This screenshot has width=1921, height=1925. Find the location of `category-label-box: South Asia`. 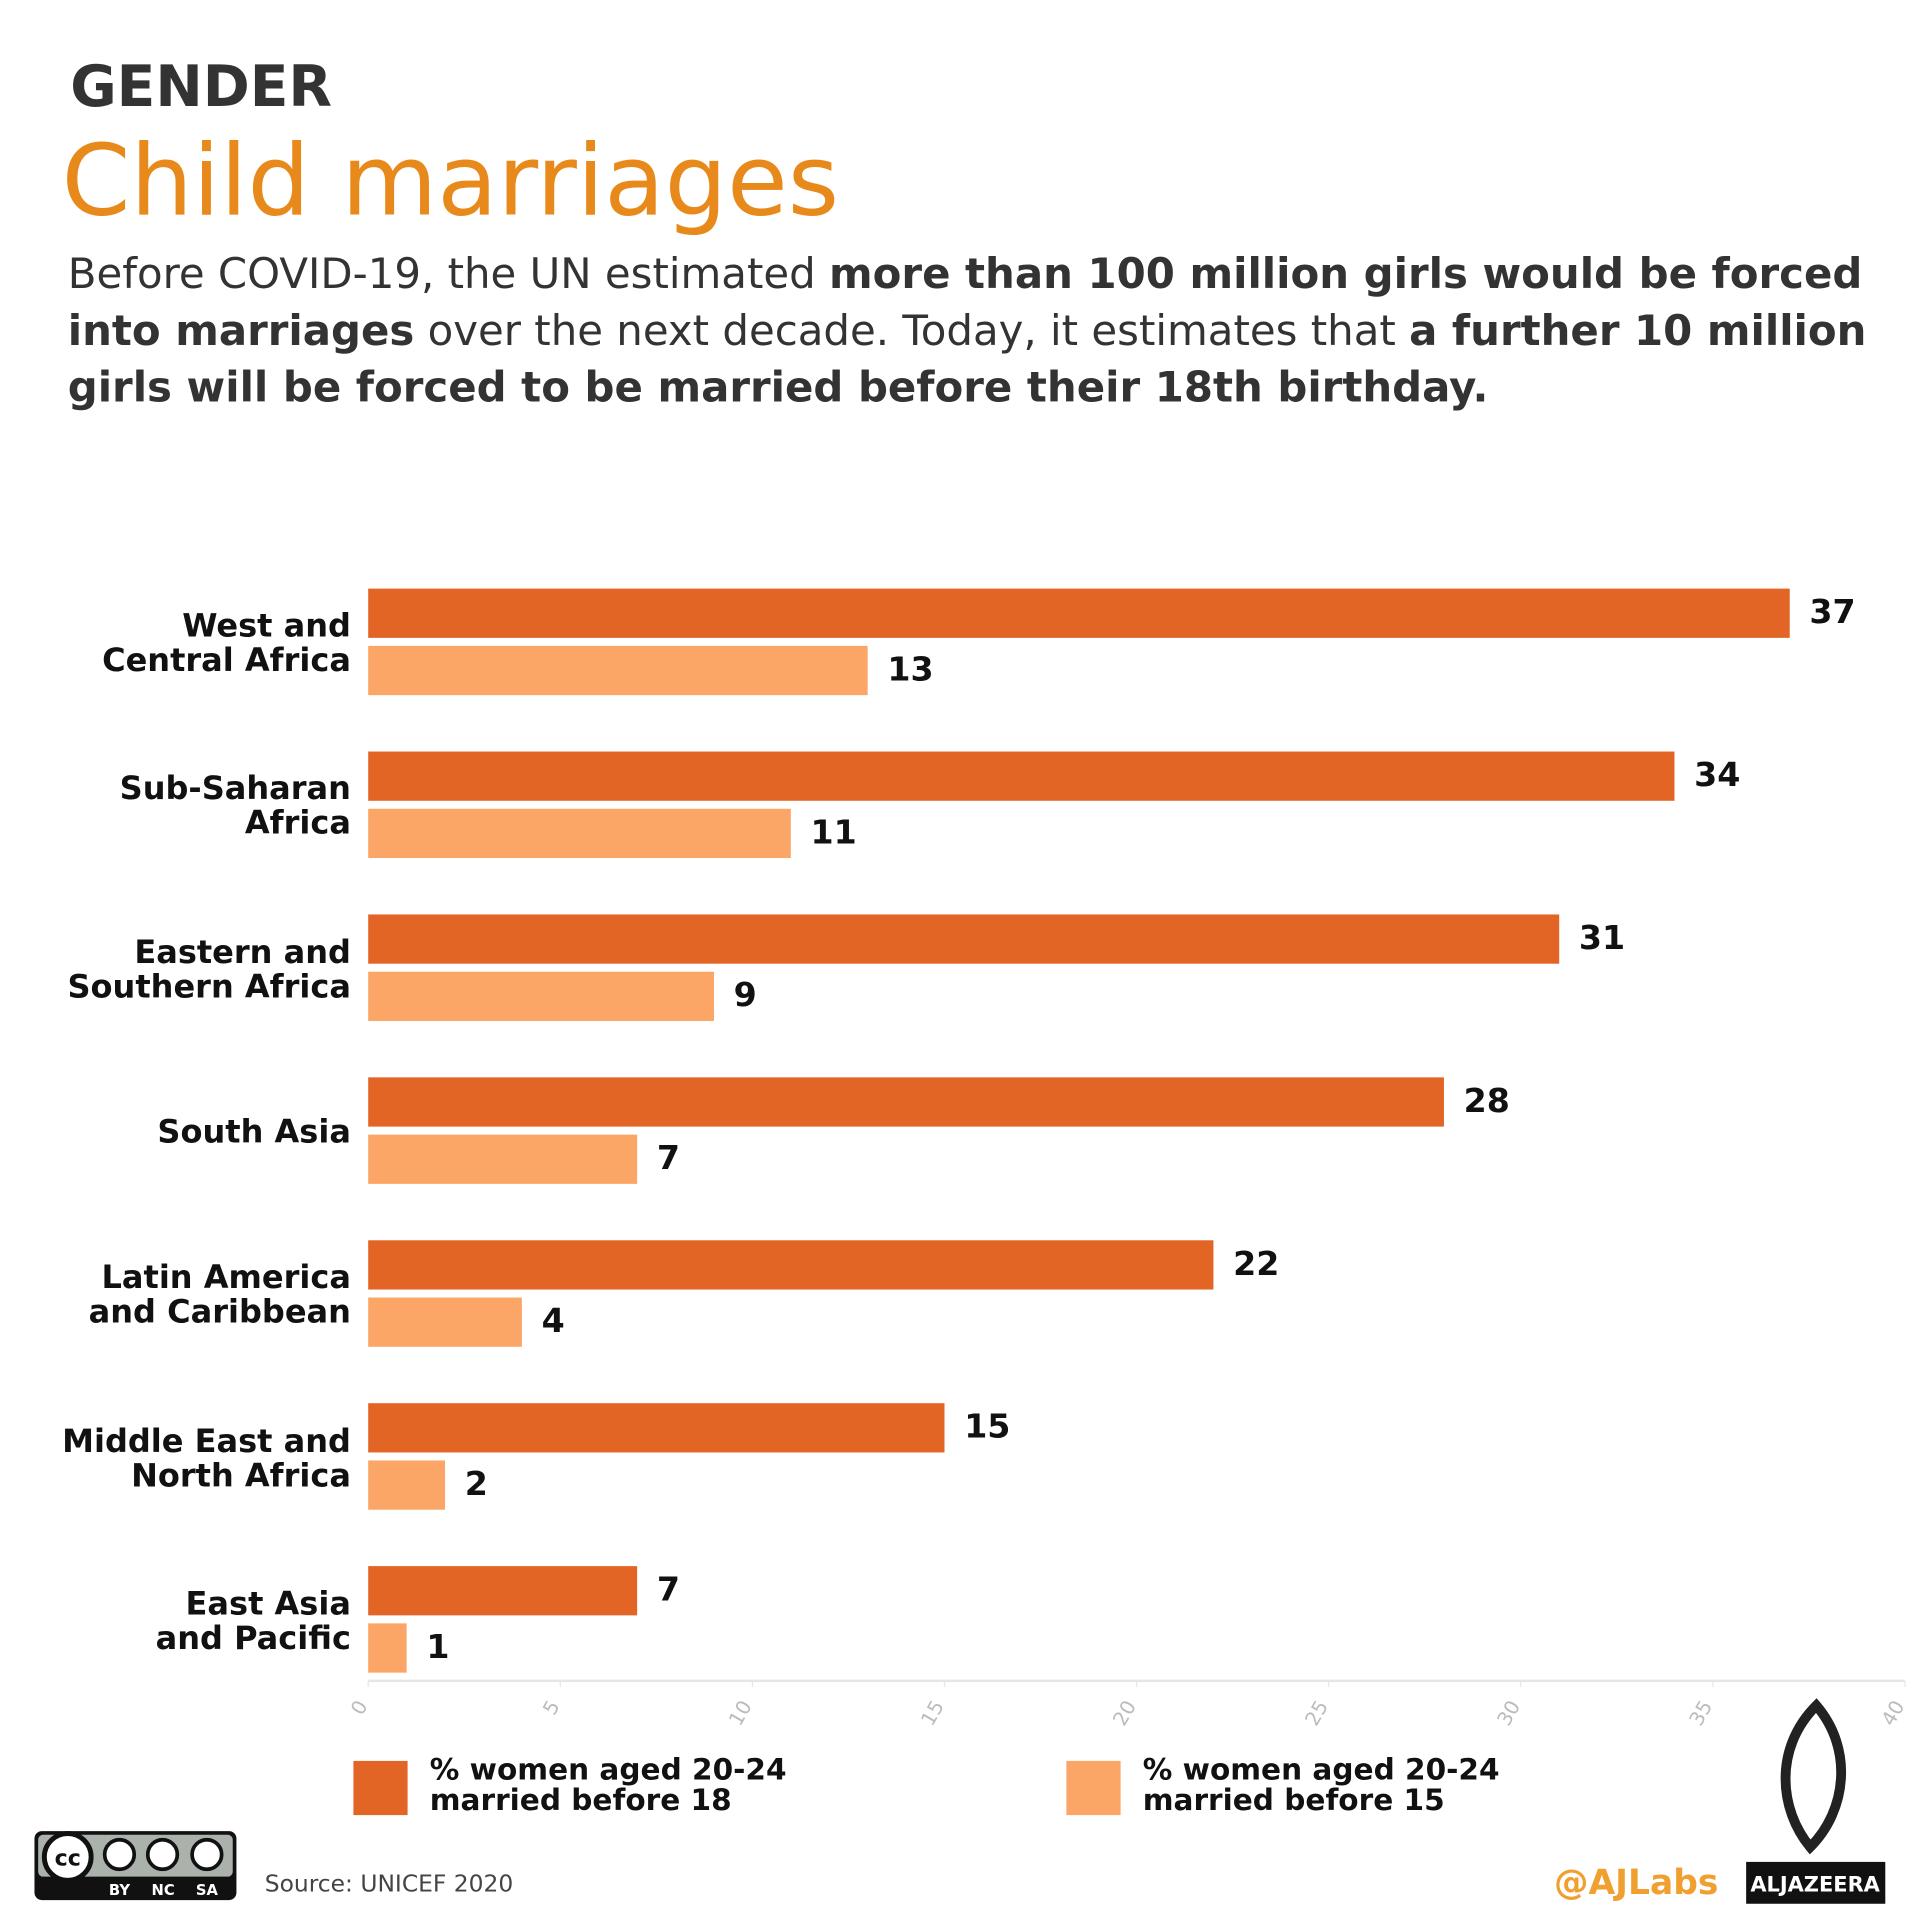

category-label-box: South Asia is located at coordinates (254, 1133).